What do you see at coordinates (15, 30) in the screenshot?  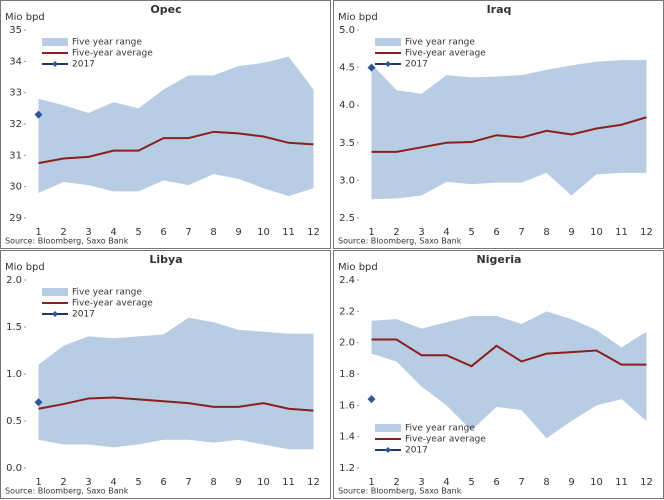 I see `y-tick-label: 35` at bounding box center [15, 30].